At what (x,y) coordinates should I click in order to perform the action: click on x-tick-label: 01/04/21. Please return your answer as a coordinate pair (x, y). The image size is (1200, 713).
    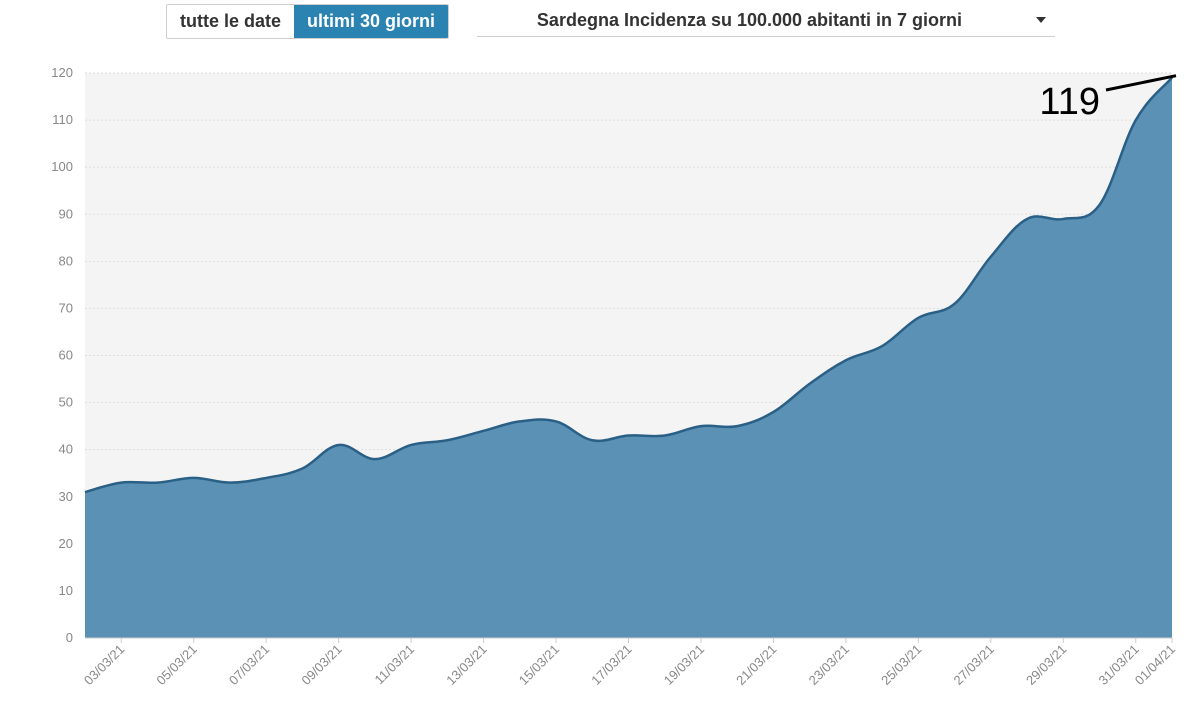
    Looking at the image, I should click on (1155, 665).